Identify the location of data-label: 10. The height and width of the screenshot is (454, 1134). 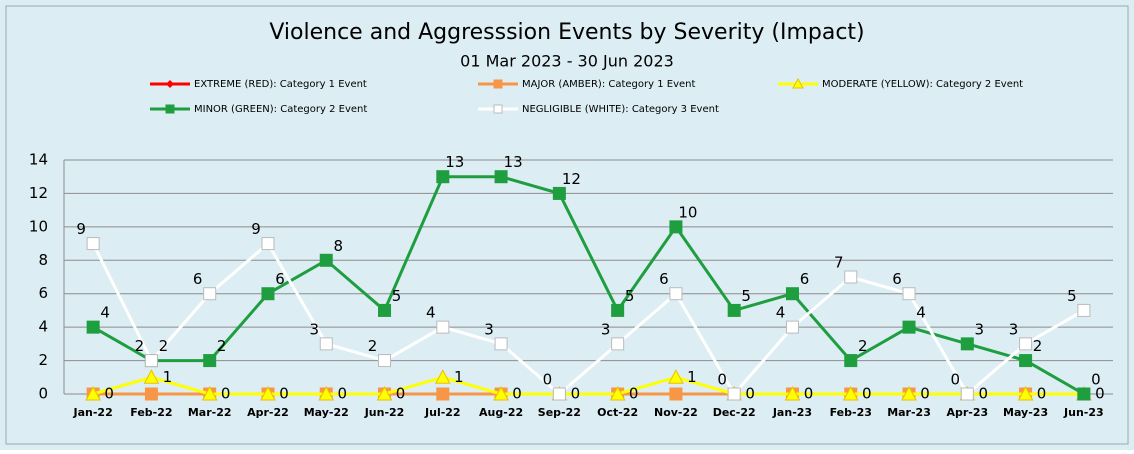
(687, 212).